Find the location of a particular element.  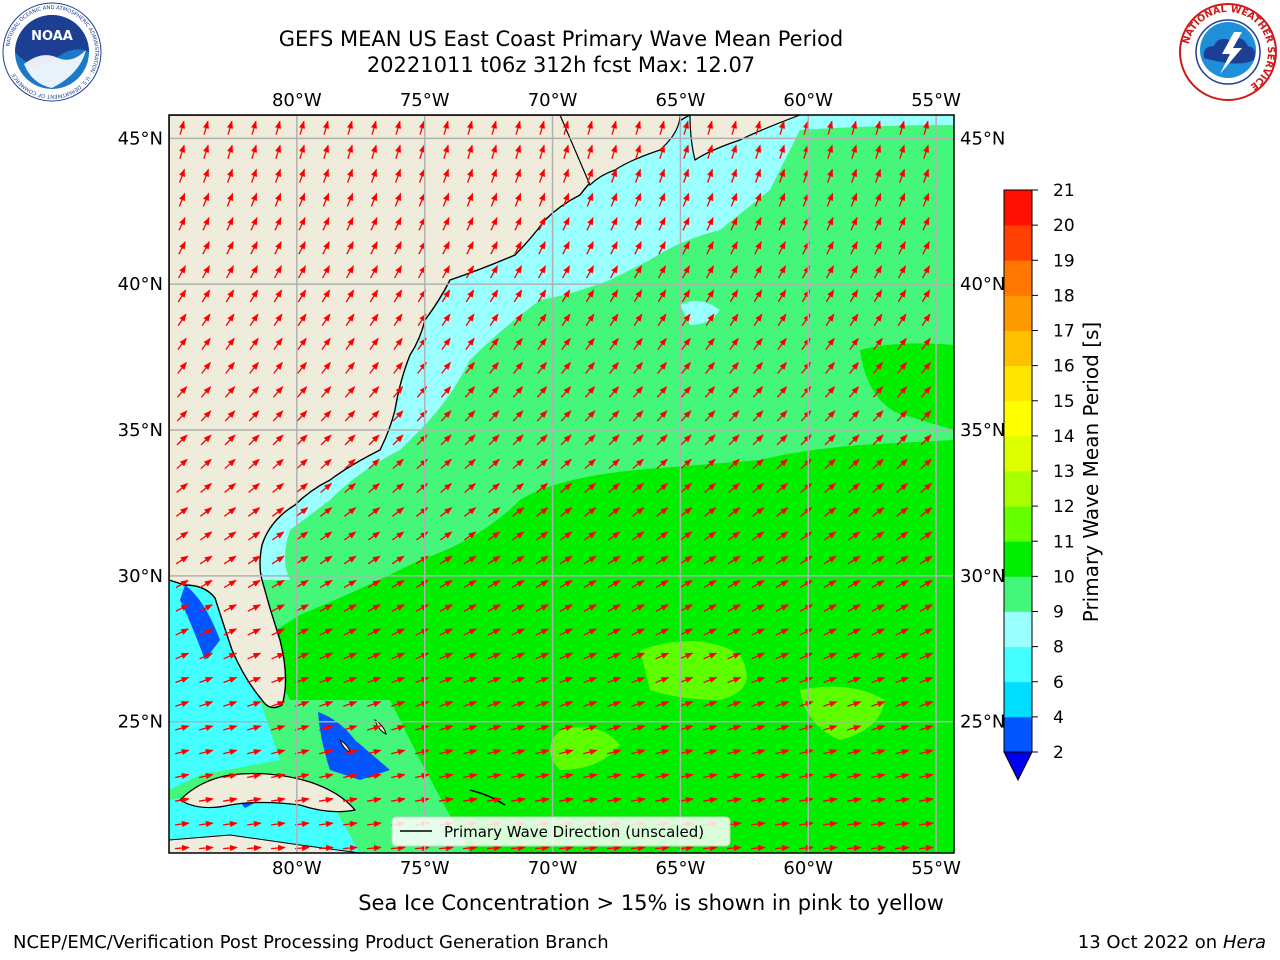

map-legend: Primary Wave Direction (unscaled) is located at coordinates (561, 831).